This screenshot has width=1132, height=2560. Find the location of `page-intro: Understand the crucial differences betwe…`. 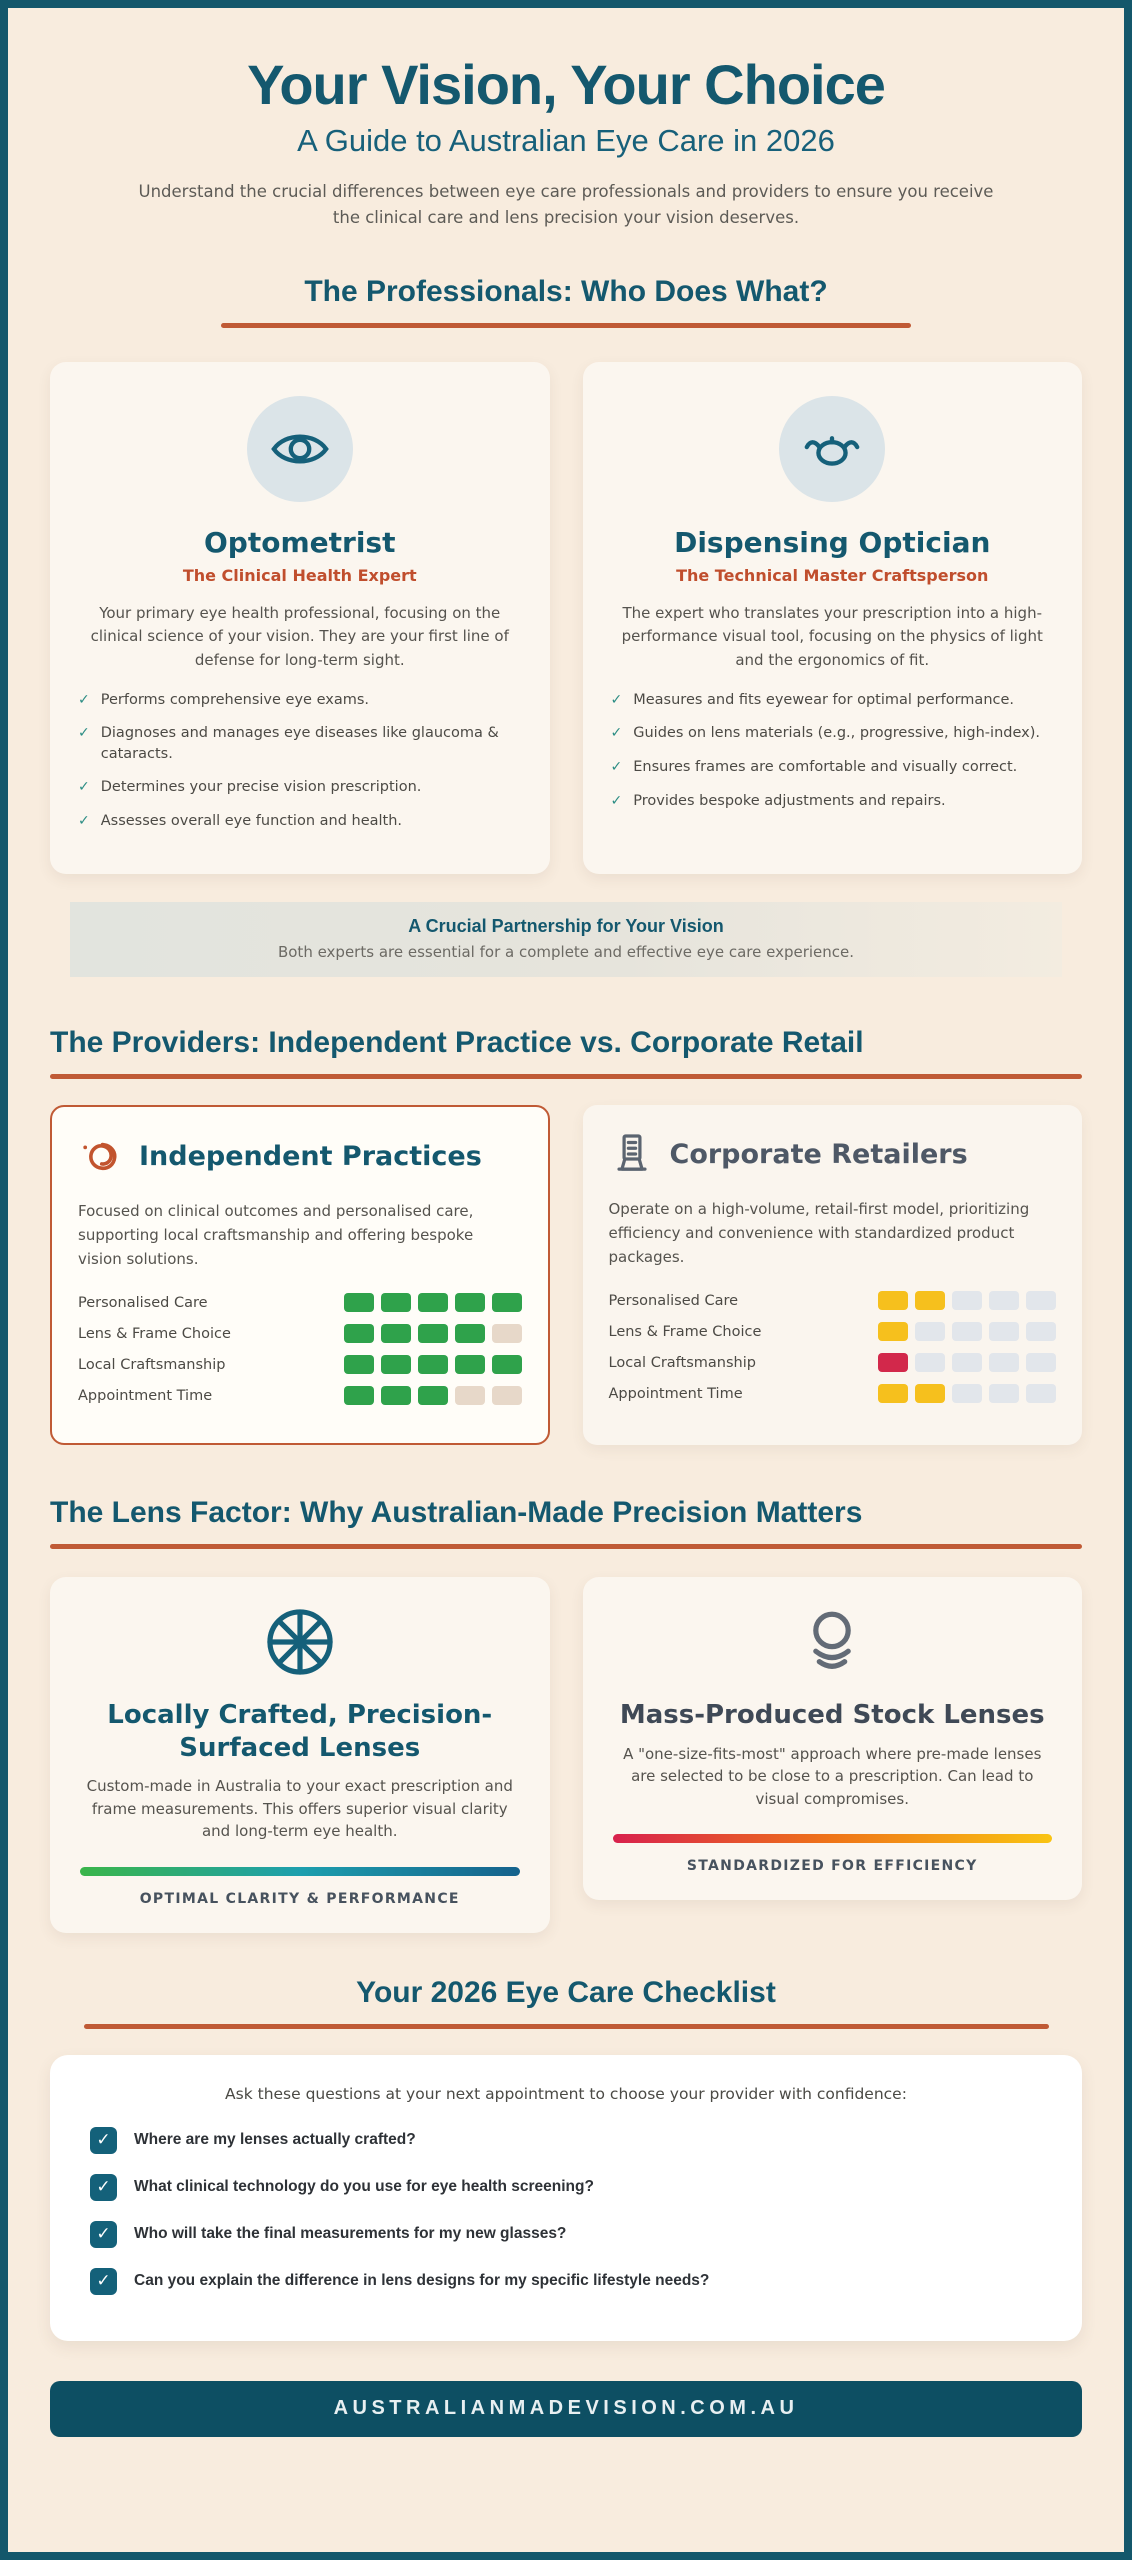

page-intro: Understand the crucial differences betwe… is located at coordinates (566, 204).